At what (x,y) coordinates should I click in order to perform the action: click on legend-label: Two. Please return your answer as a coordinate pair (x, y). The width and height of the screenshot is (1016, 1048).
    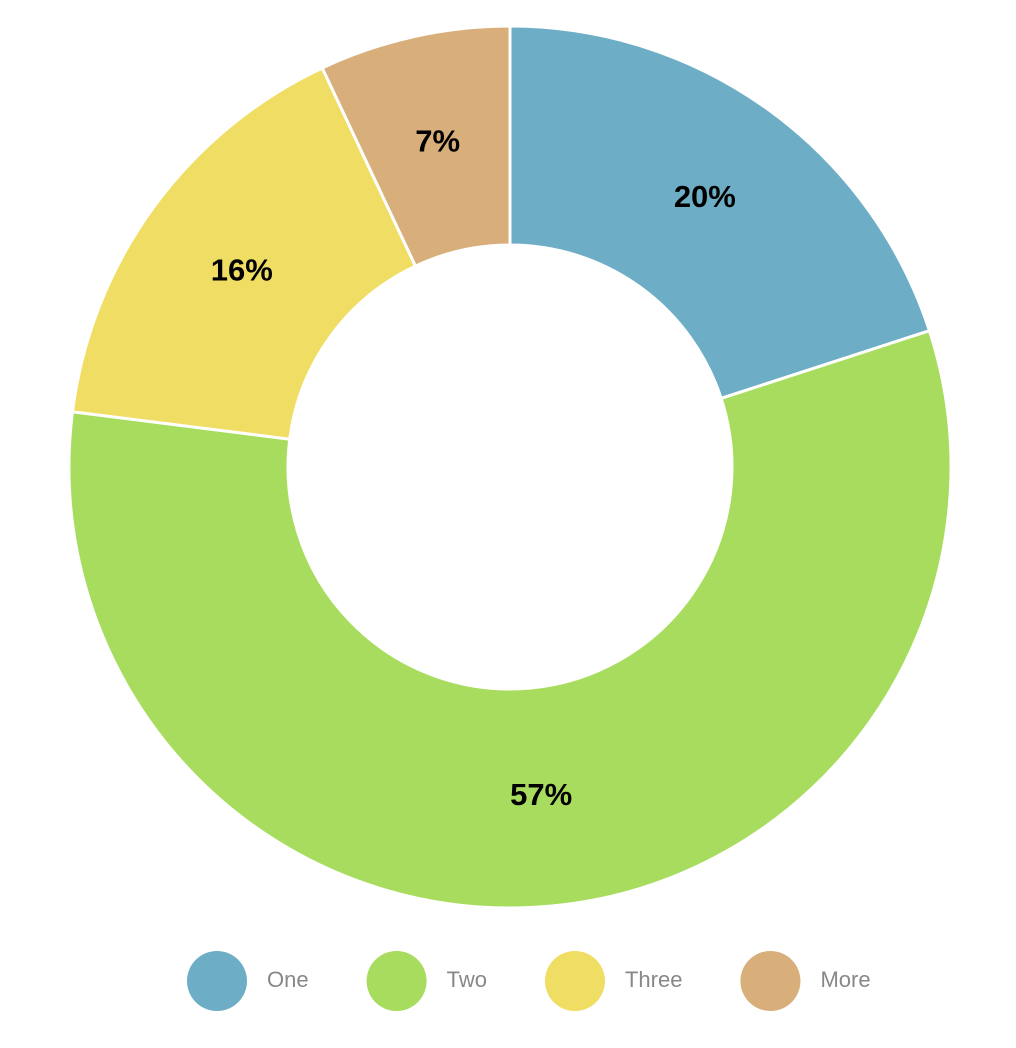
    Looking at the image, I should click on (467, 979).